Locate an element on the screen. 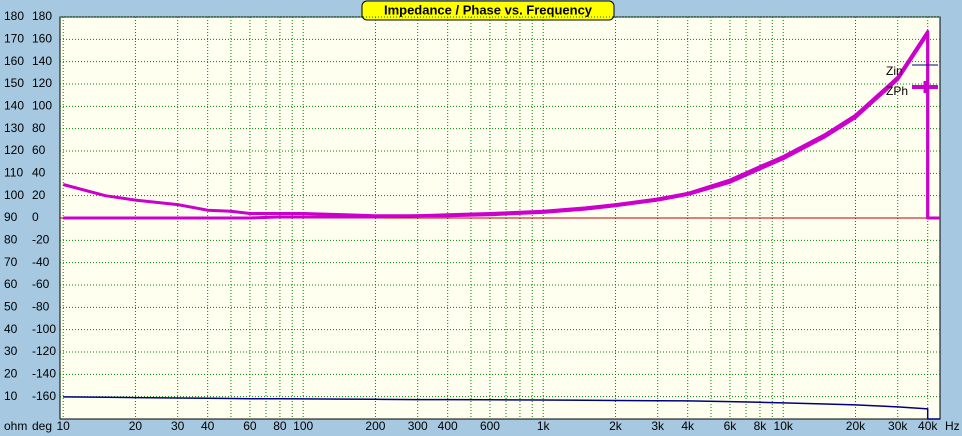  y2-tick-label: -60 is located at coordinates (41, 284).